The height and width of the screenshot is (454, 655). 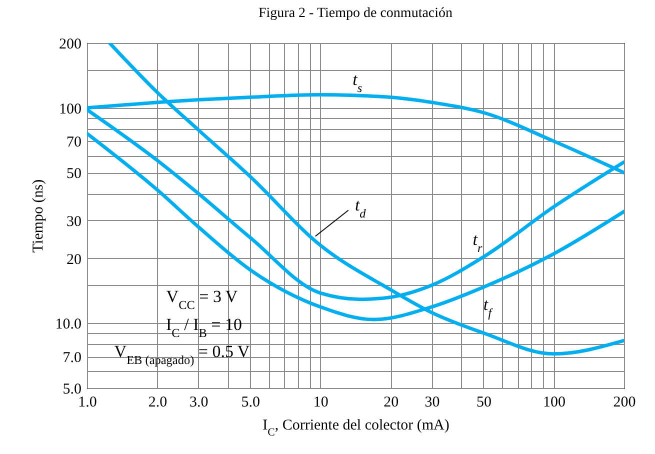 I want to click on y-tick-label: 7.0, so click(x=72, y=358).